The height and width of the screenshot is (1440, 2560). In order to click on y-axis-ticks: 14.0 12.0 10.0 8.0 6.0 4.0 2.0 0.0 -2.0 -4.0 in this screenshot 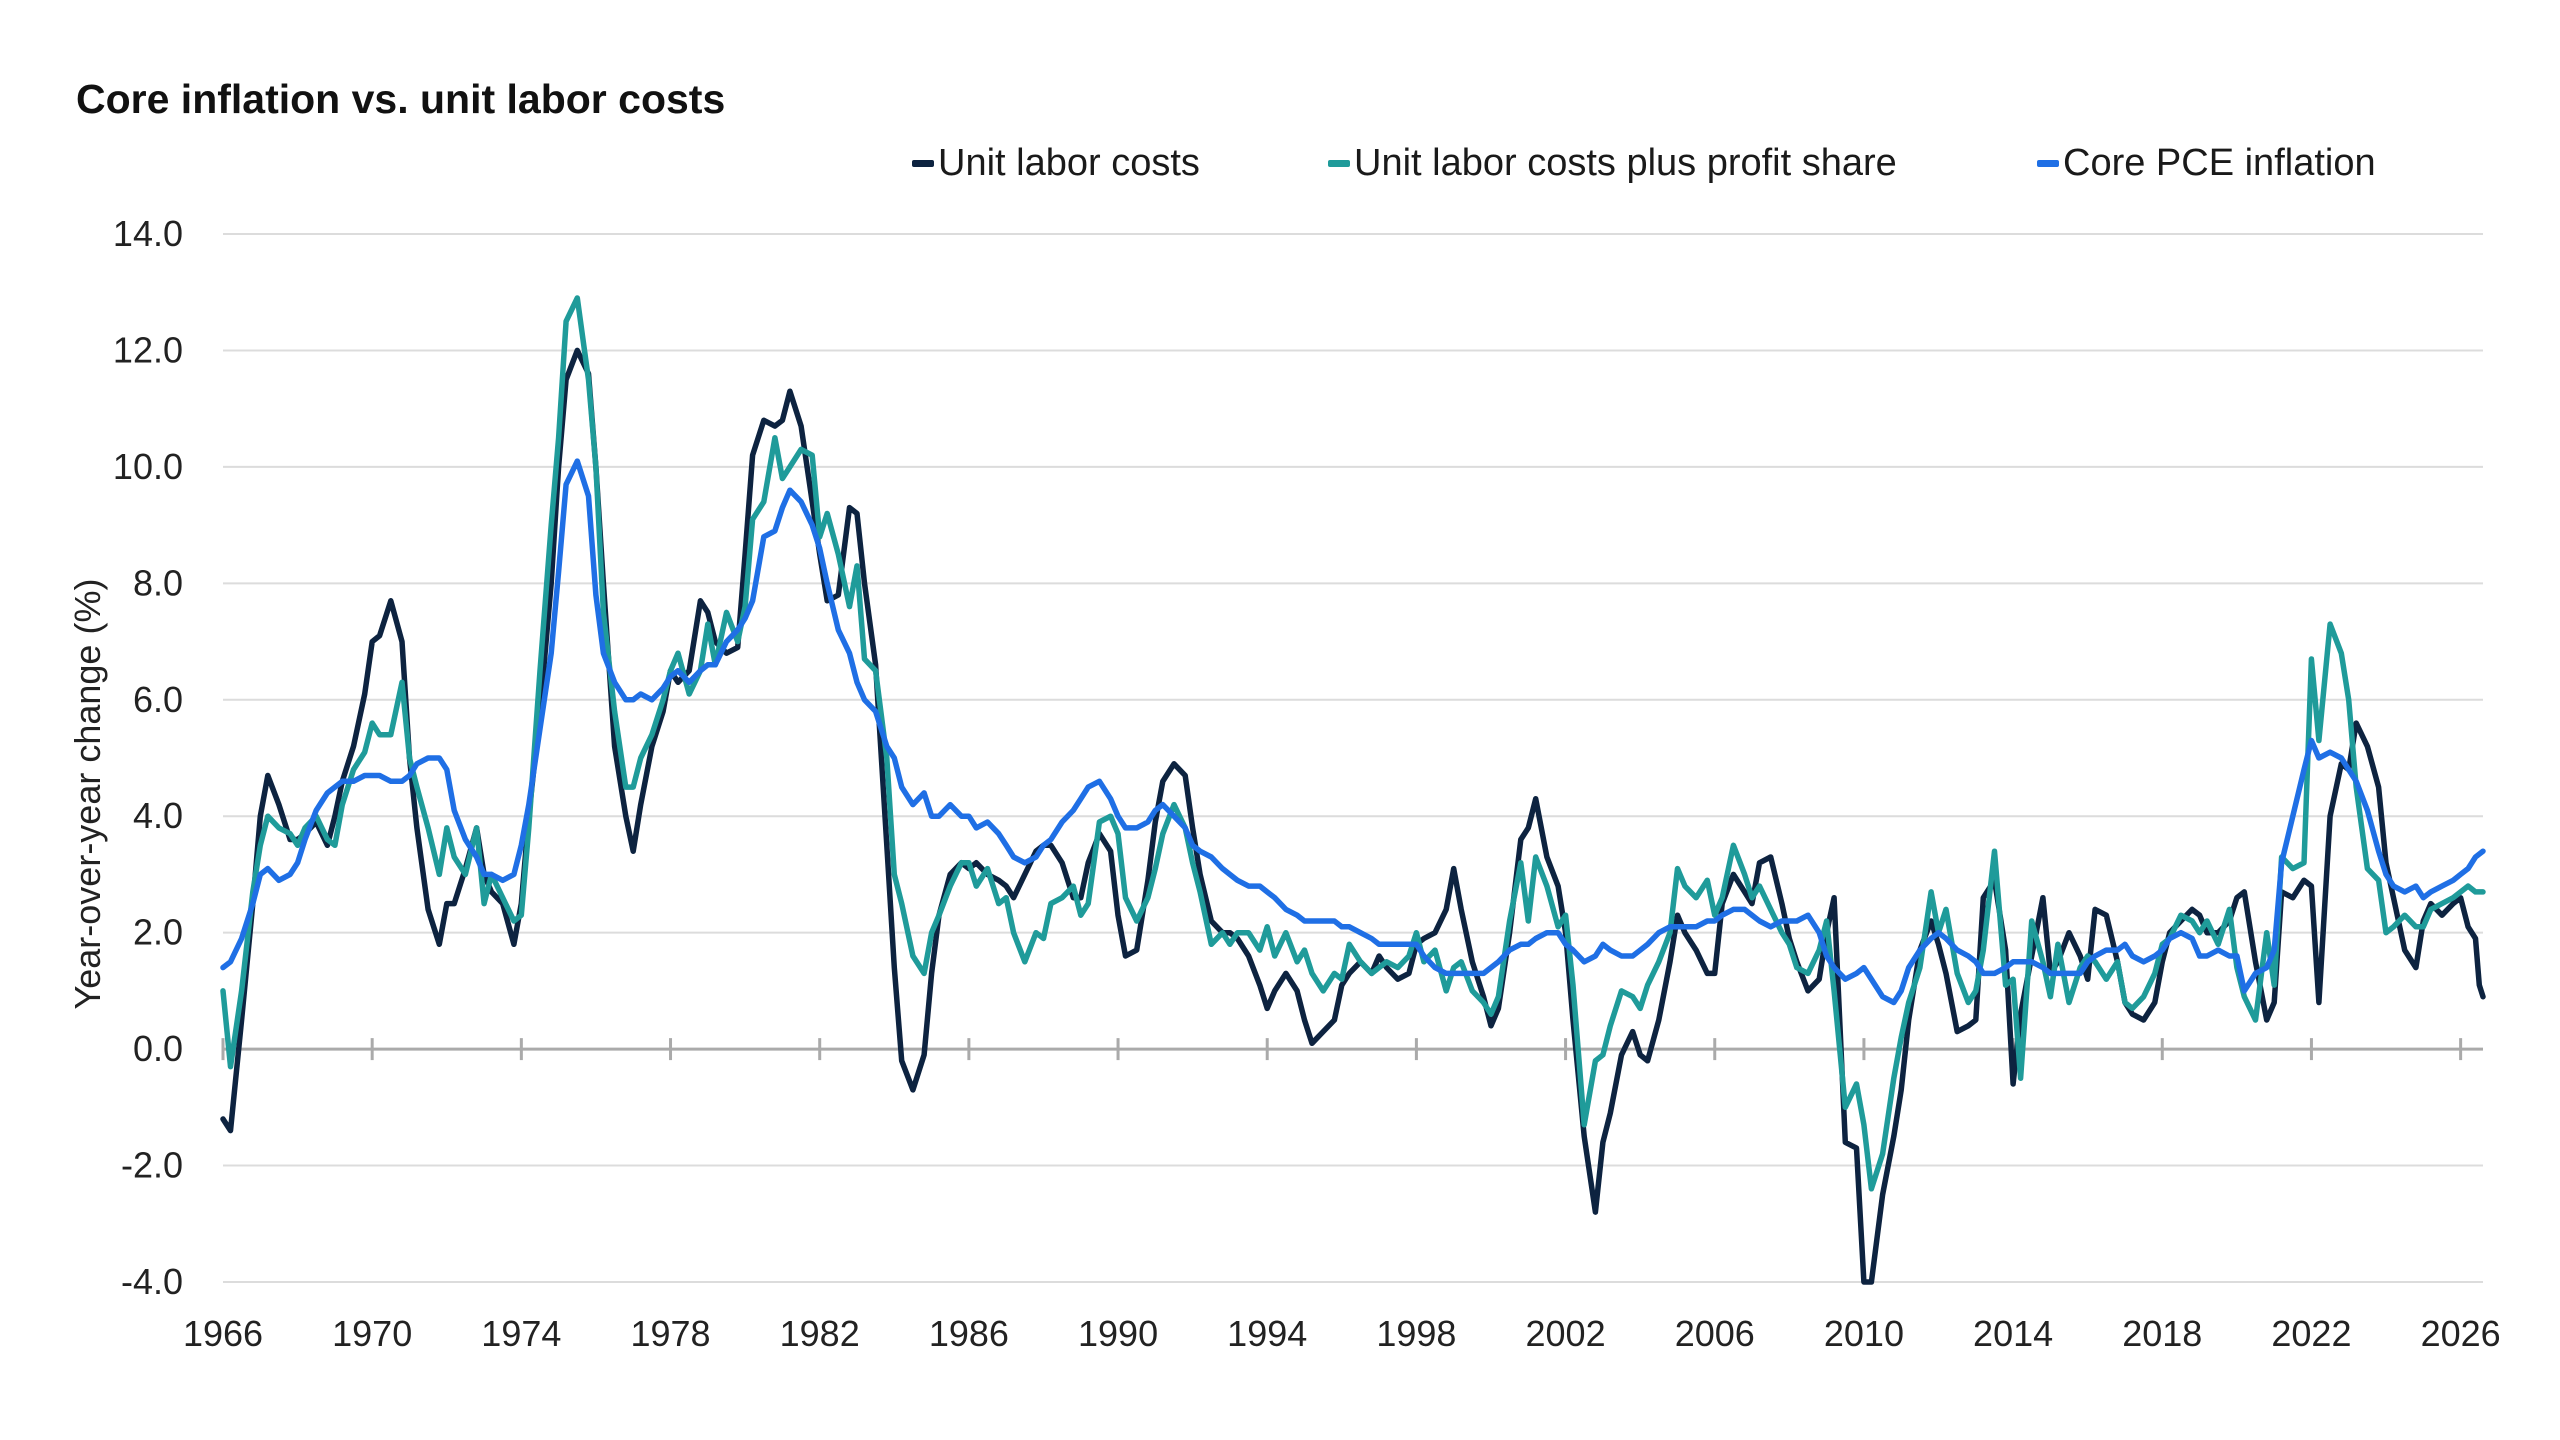, I will do `click(148, 757)`.